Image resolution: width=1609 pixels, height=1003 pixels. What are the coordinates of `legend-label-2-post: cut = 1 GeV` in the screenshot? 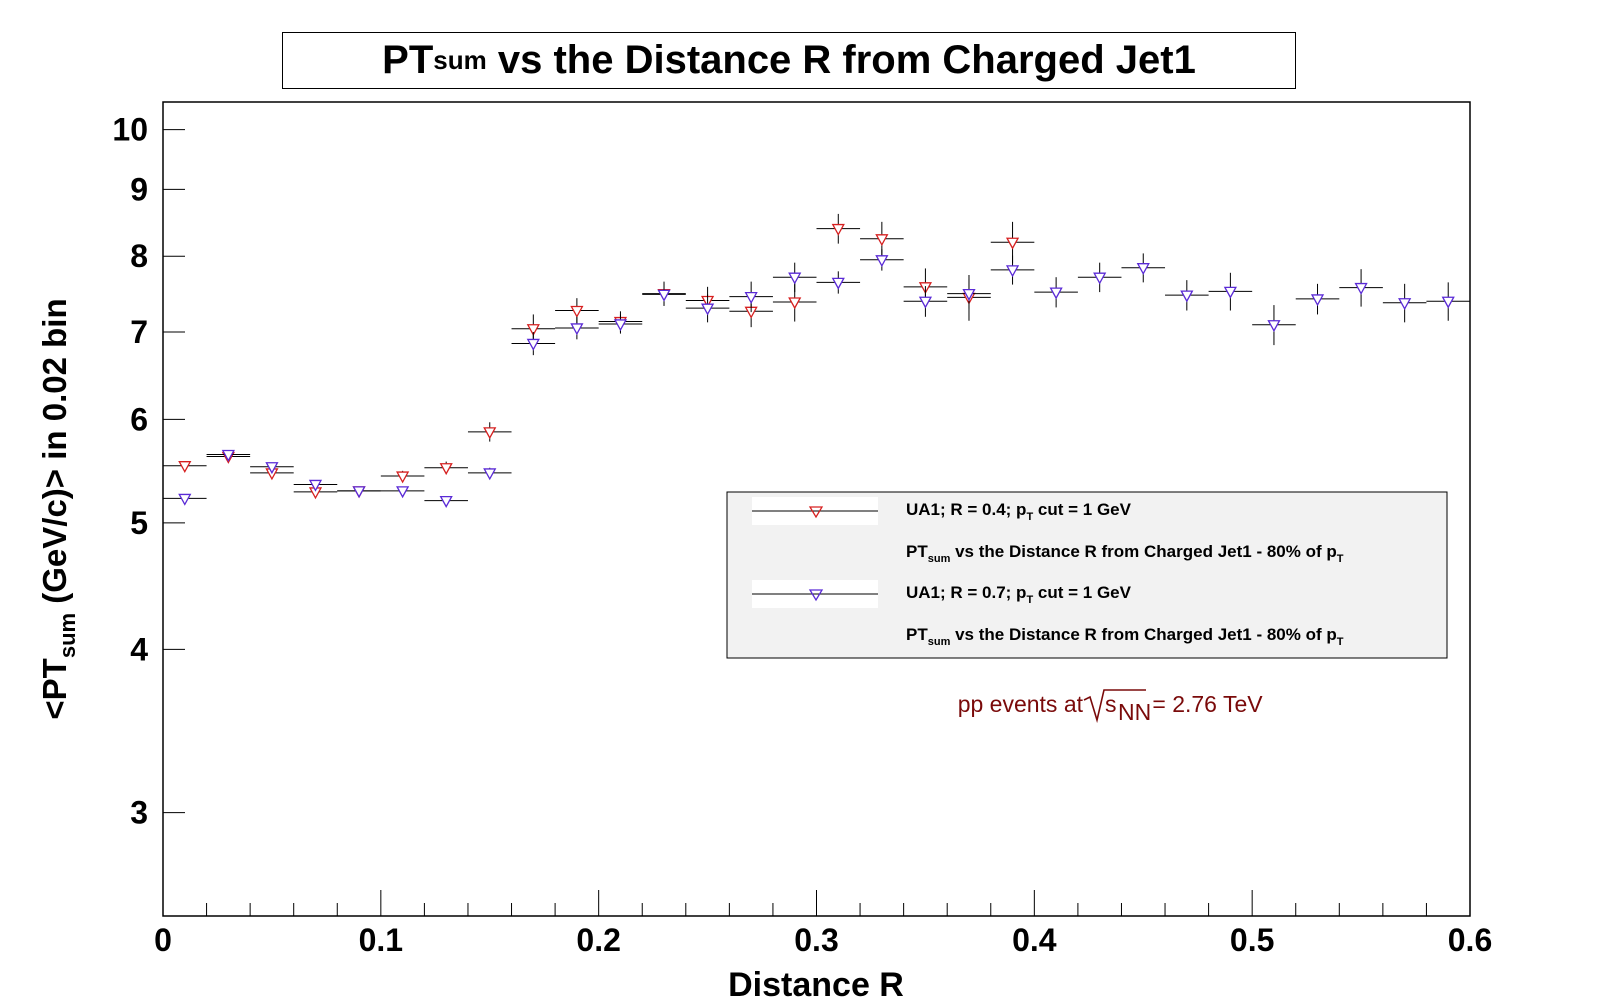 It's located at (1082, 592).